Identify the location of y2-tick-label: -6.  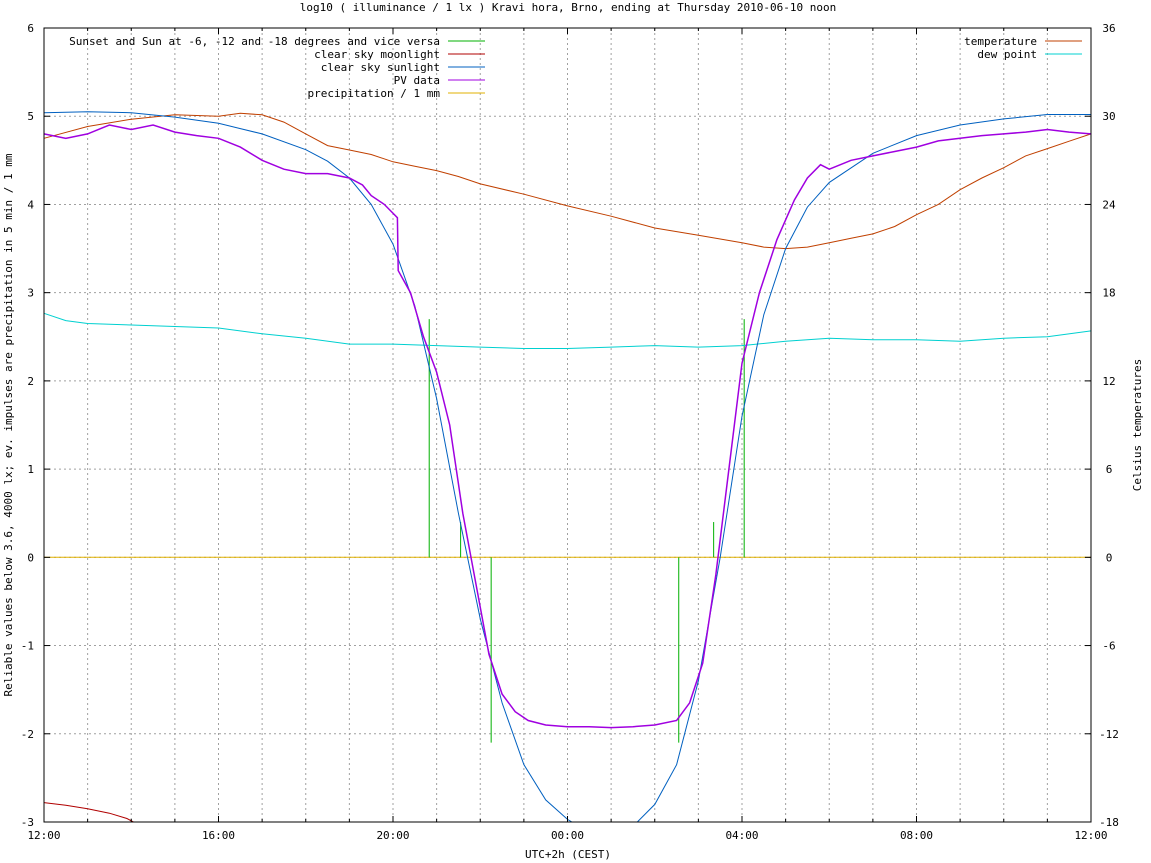
(1108, 646).